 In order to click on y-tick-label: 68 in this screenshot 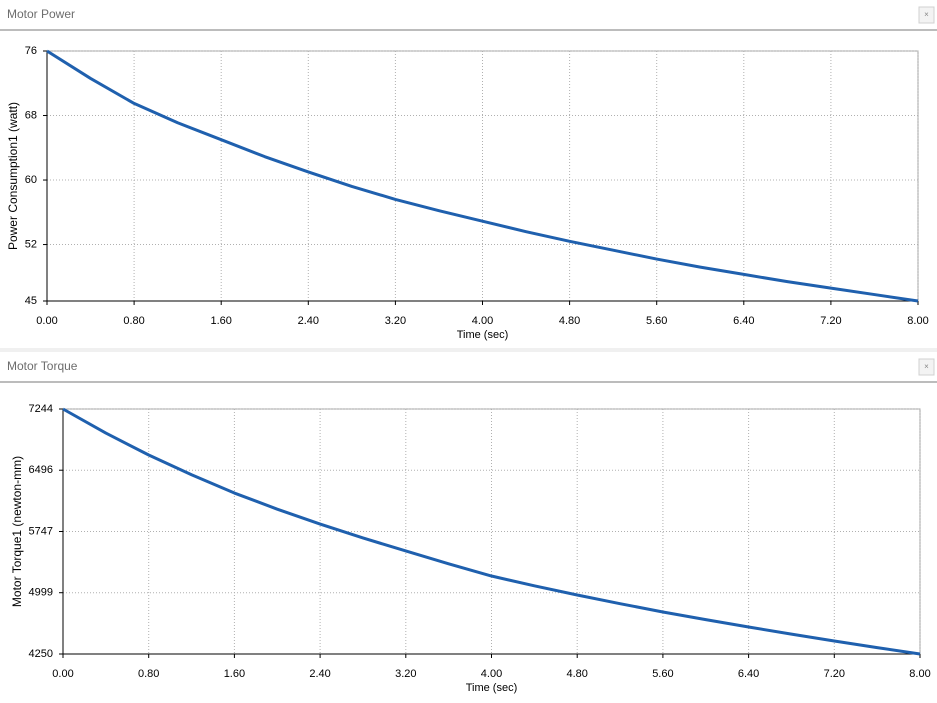, I will do `click(31, 115)`.